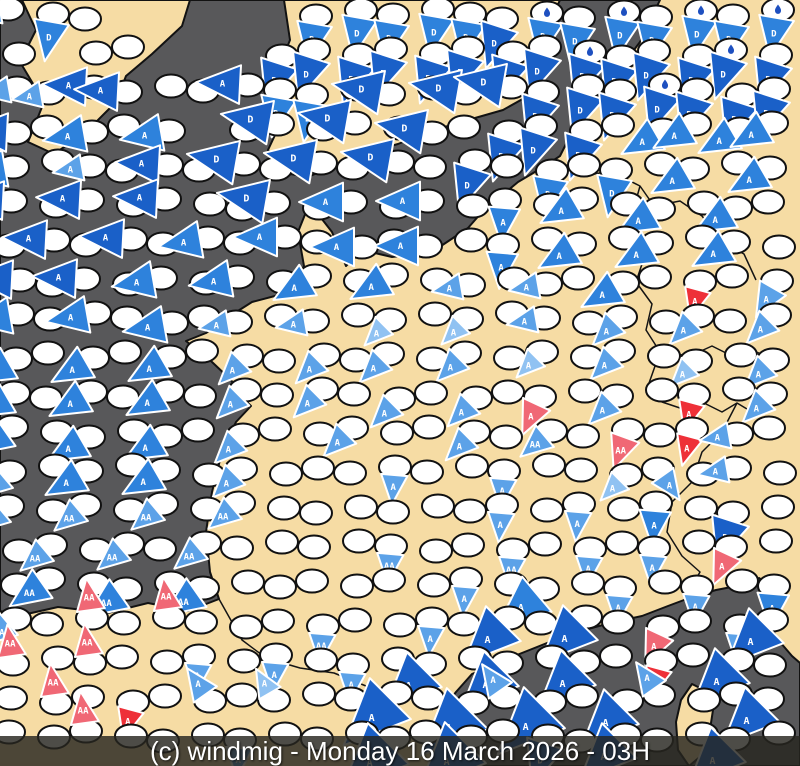 This screenshot has height=766, width=800. Describe the element at coordinates (400, 751) in the screenshot. I see `caption-bar: (c) windmig - Monday 16 March 2026 - 03H` at that location.